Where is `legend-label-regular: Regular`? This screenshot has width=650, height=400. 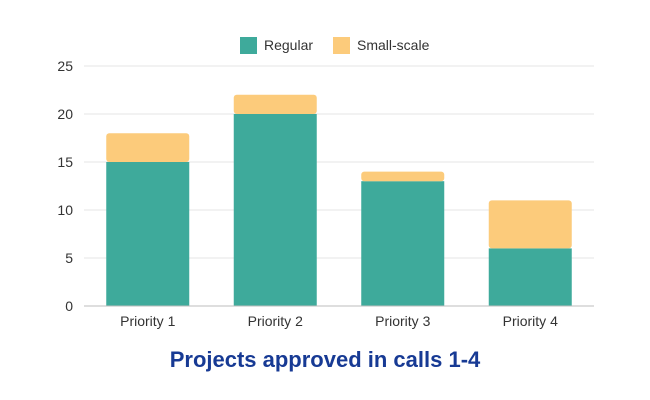
legend-label-regular: Regular is located at coordinates (288, 45).